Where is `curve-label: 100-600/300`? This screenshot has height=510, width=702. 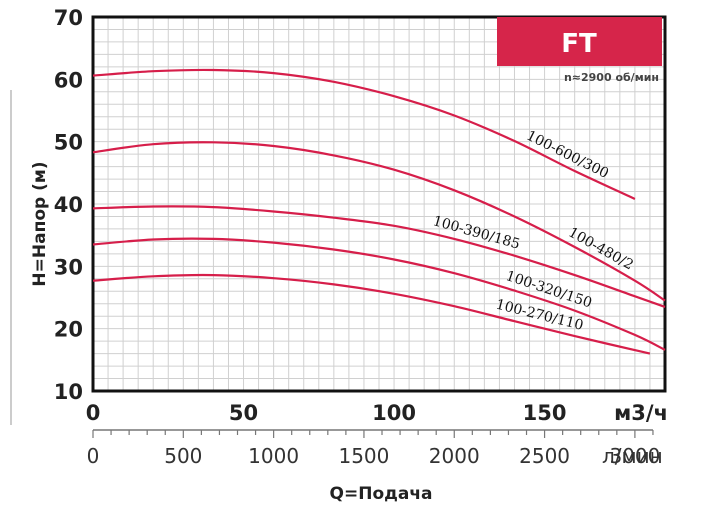 curve-label: 100-600/300 is located at coordinates (567, 155).